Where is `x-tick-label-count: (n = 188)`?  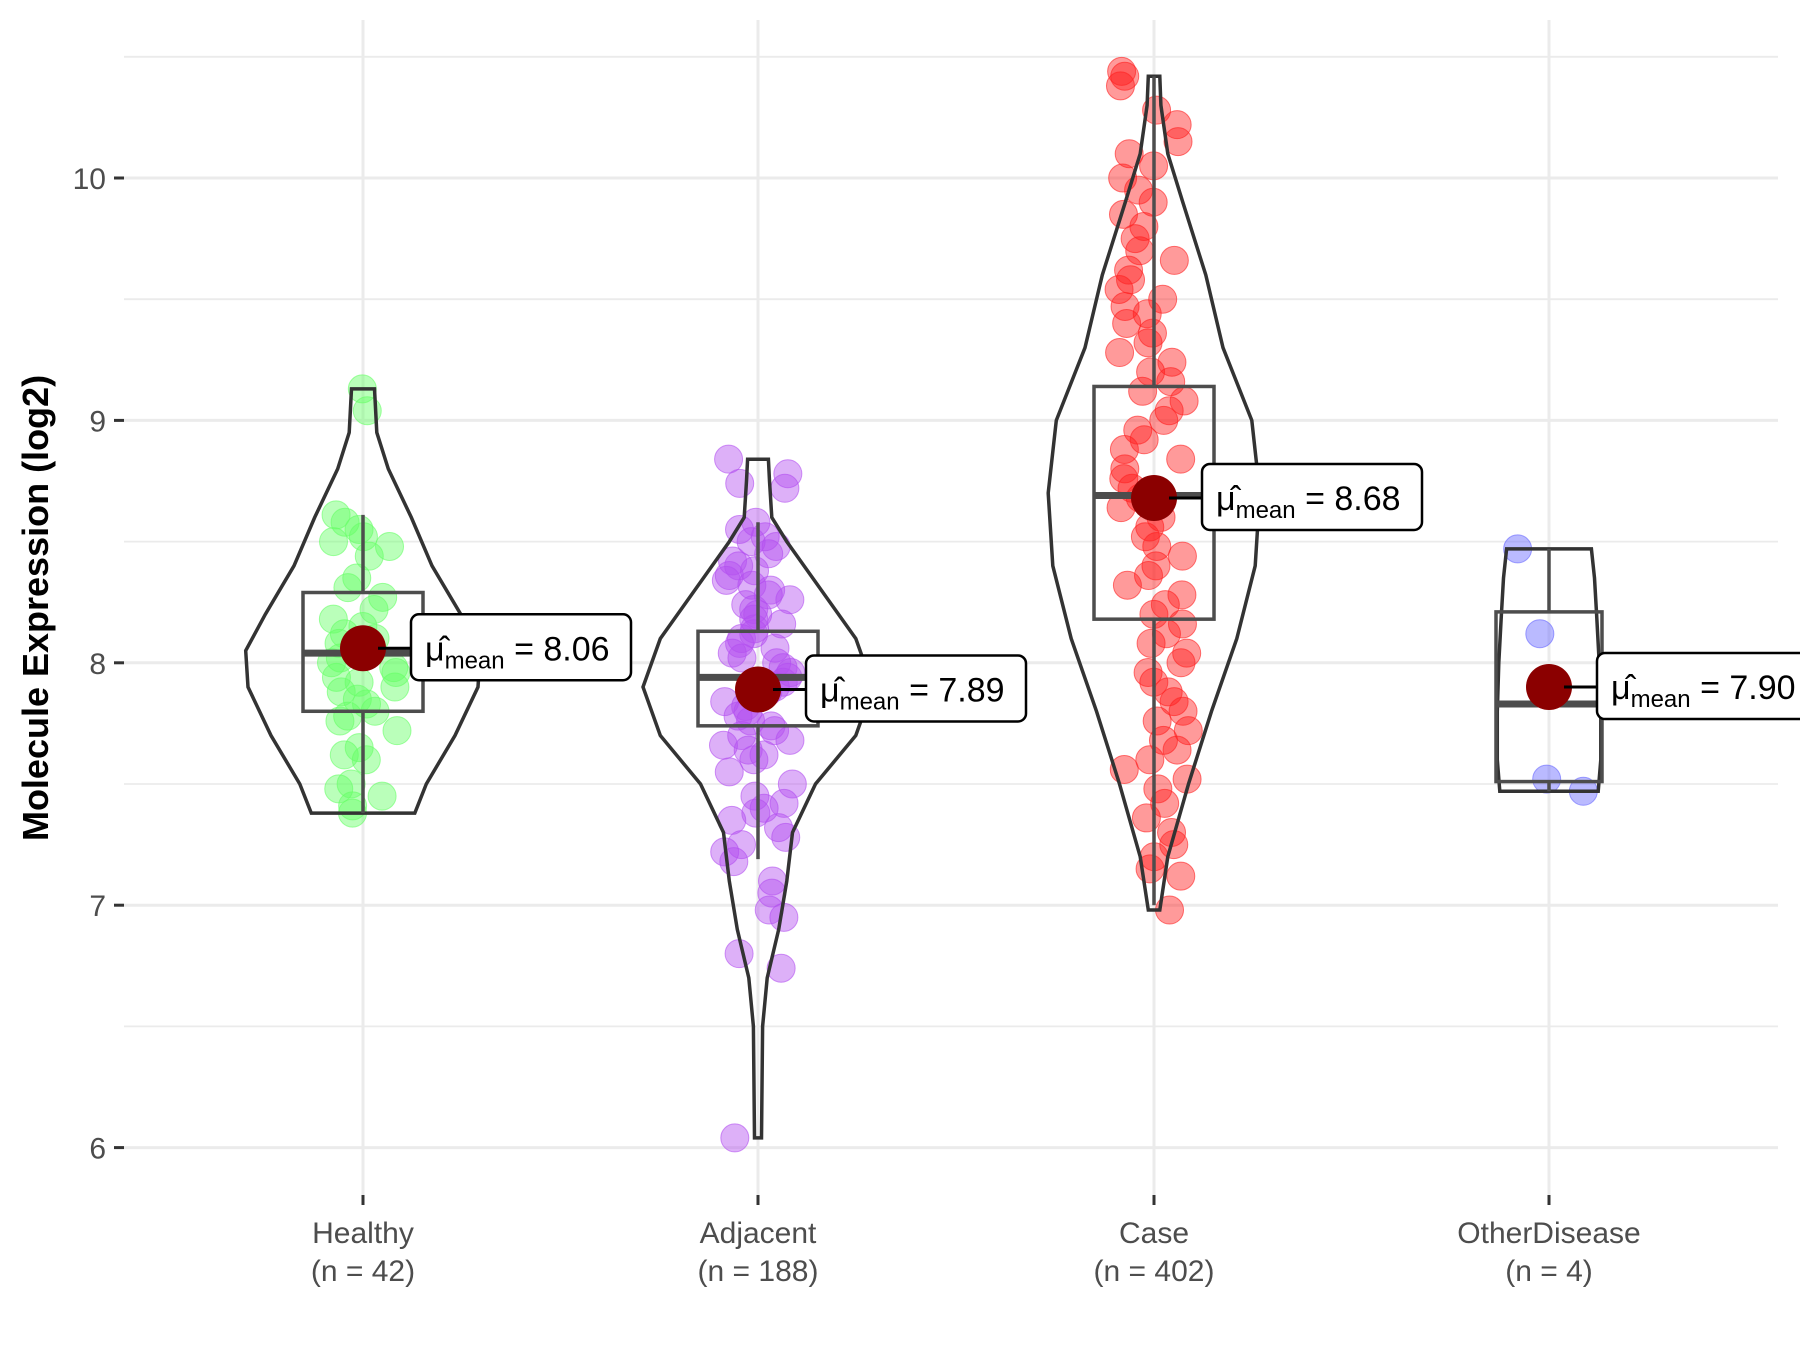 x-tick-label-count: (n = 188) is located at coordinates (758, 1271).